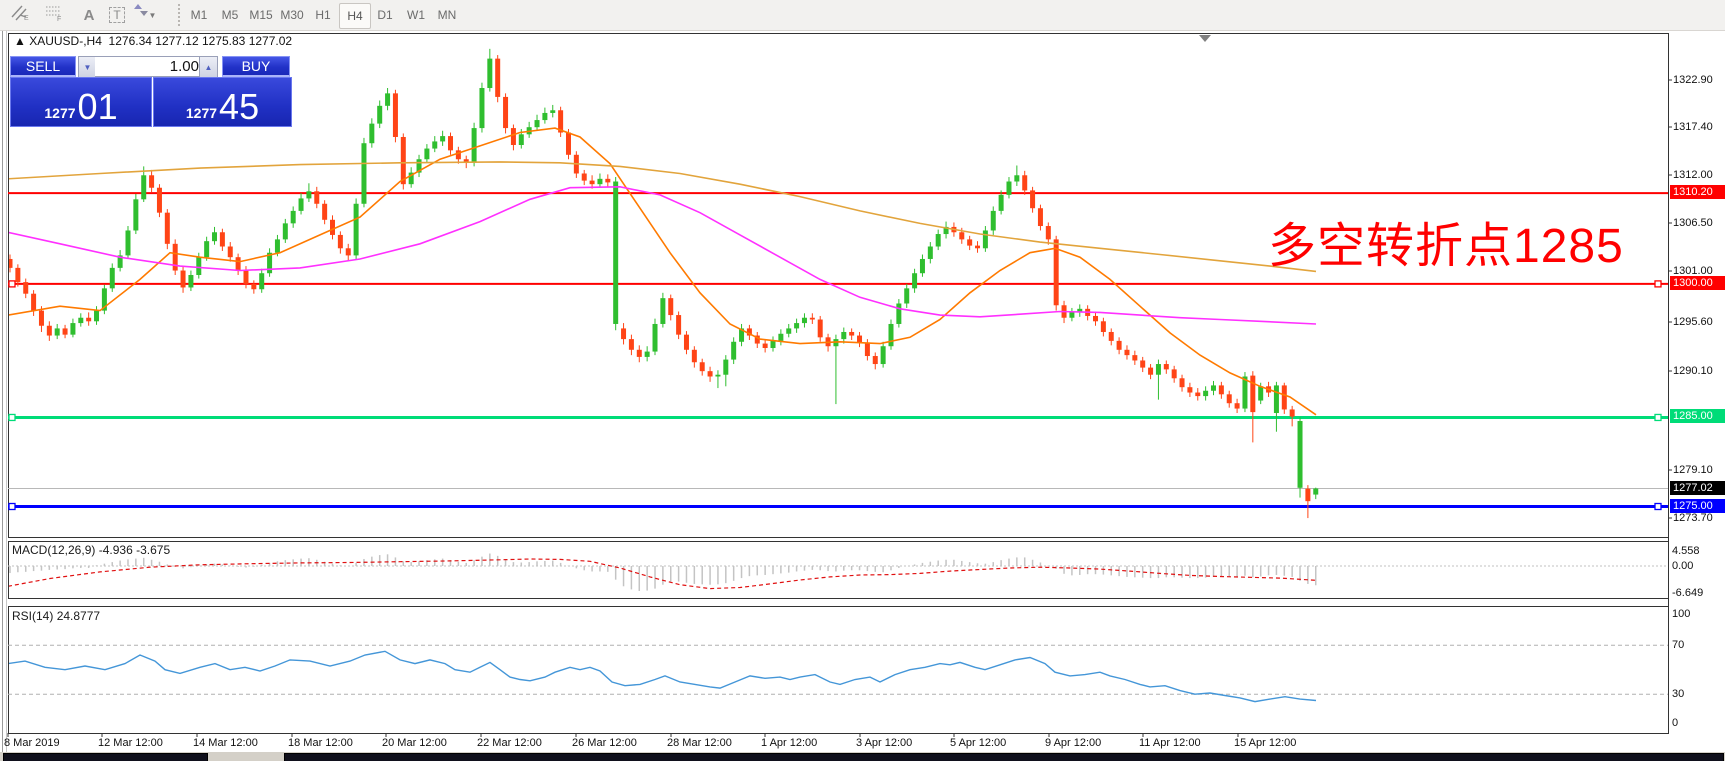  I want to click on textbox-tool-icon: T, so click(117, 15).